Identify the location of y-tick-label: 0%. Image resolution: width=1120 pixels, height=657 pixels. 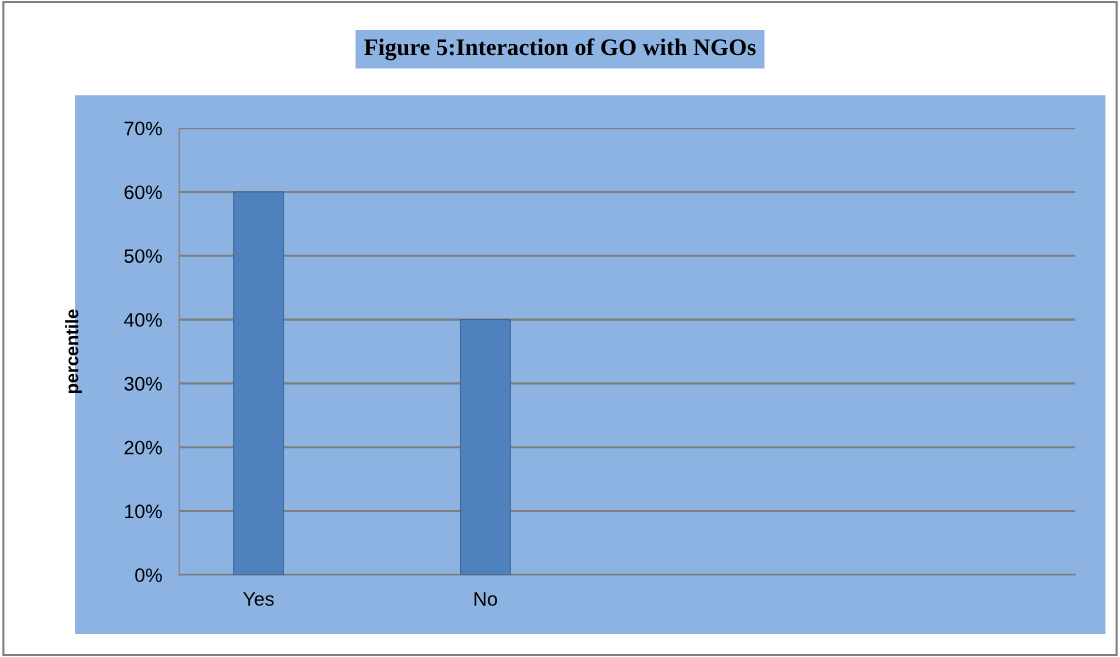
(148, 575).